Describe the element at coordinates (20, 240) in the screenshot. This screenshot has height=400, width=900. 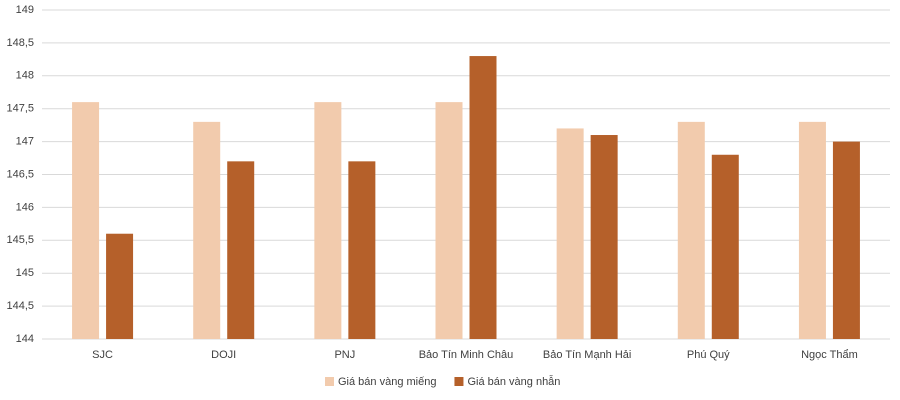
I see `y-tick-label: 145,5` at that location.